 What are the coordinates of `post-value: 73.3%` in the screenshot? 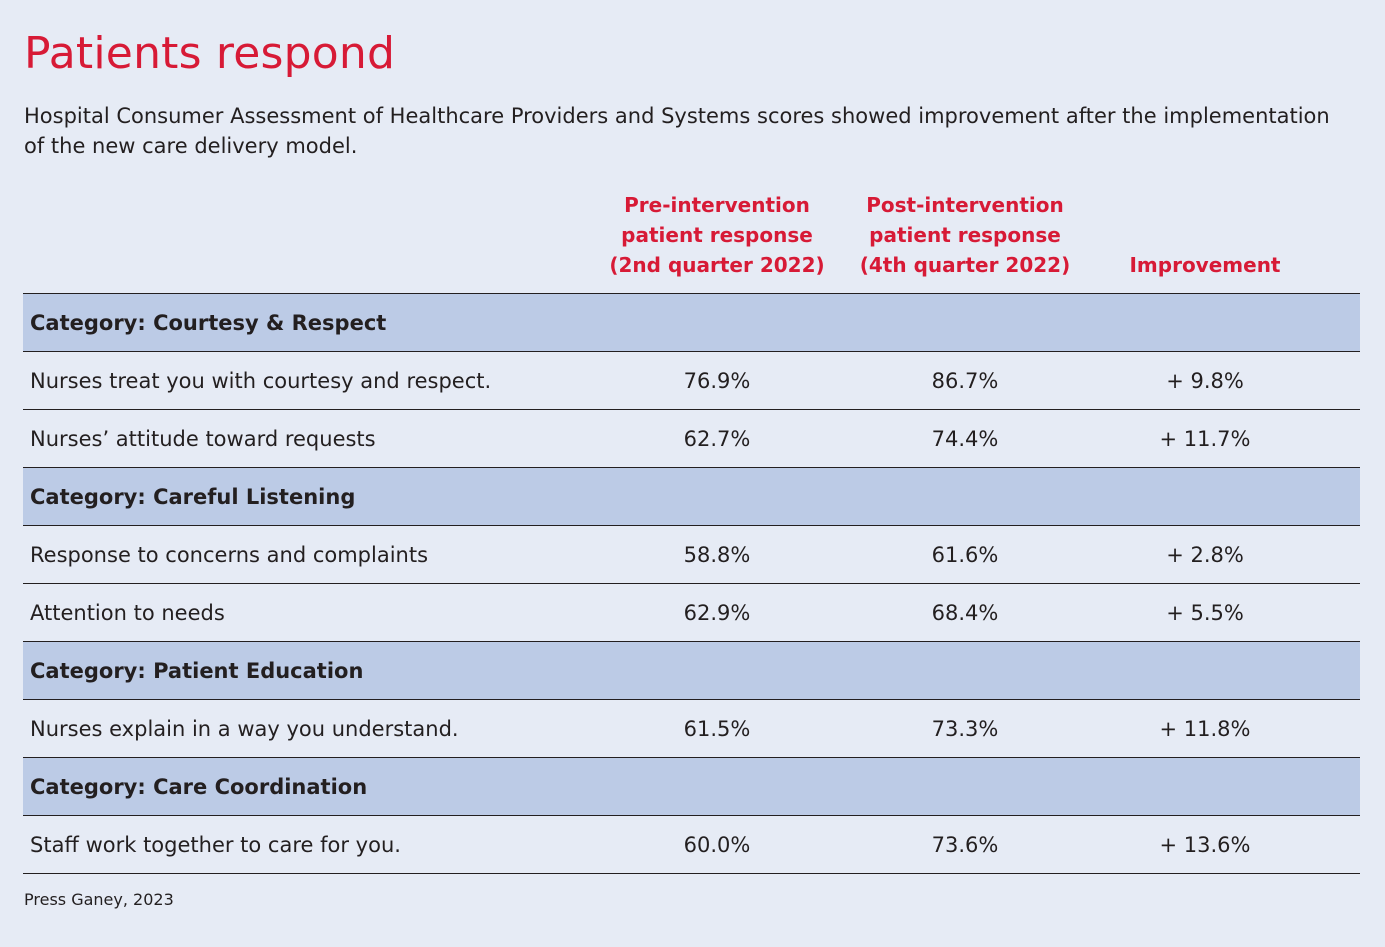 It's located at (965, 728).